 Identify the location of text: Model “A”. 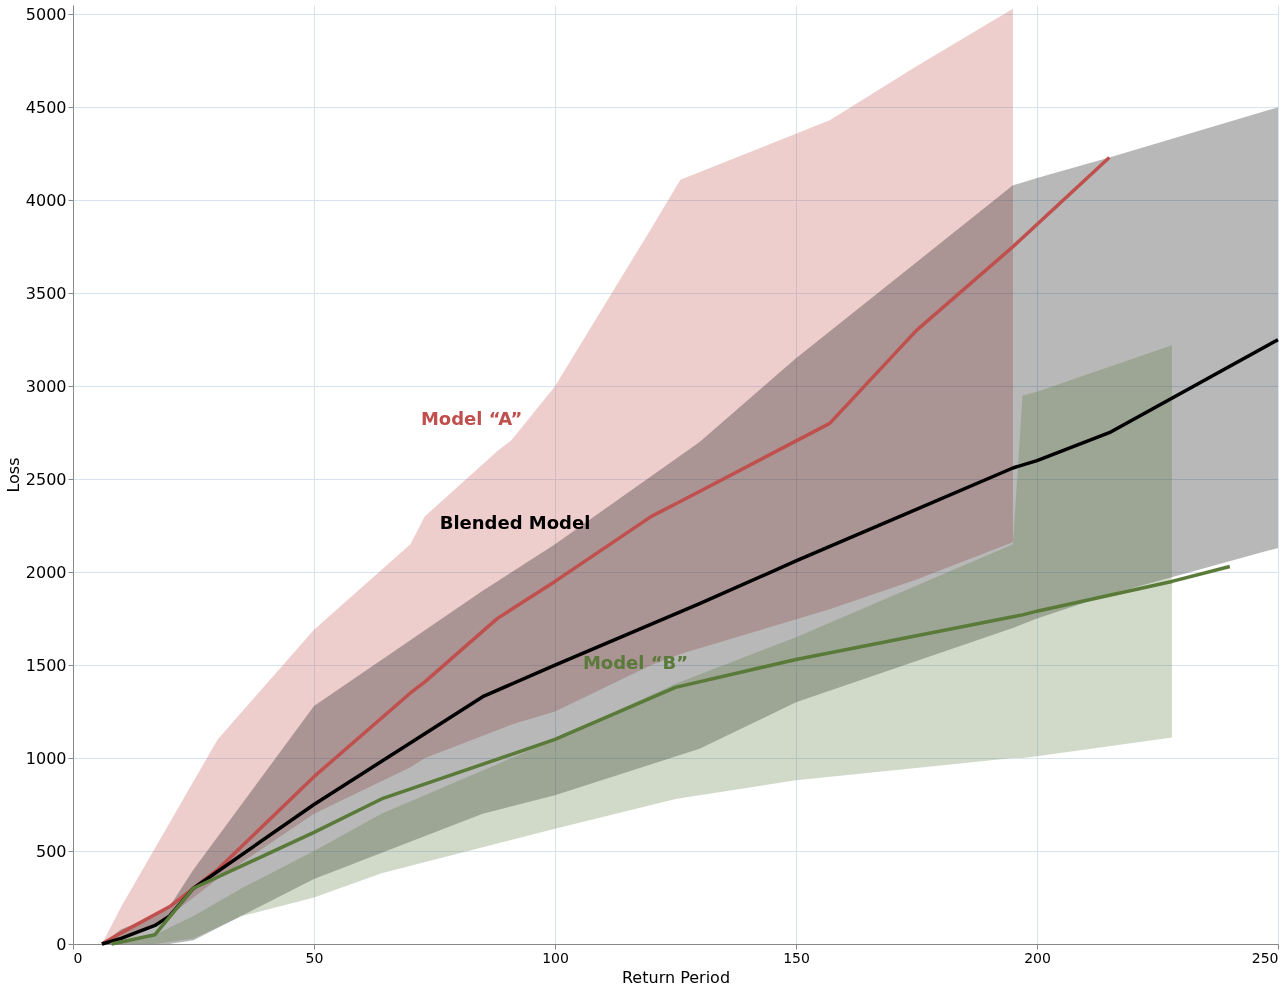
(471, 419).